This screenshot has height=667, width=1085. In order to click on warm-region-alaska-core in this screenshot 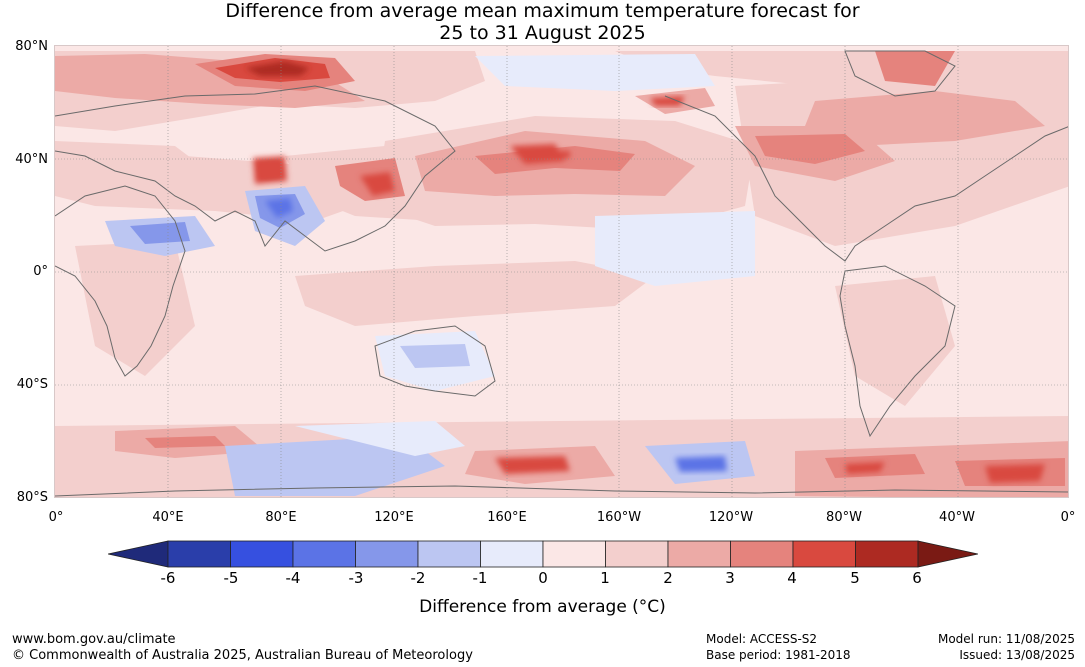, I will do `click(667, 101)`.